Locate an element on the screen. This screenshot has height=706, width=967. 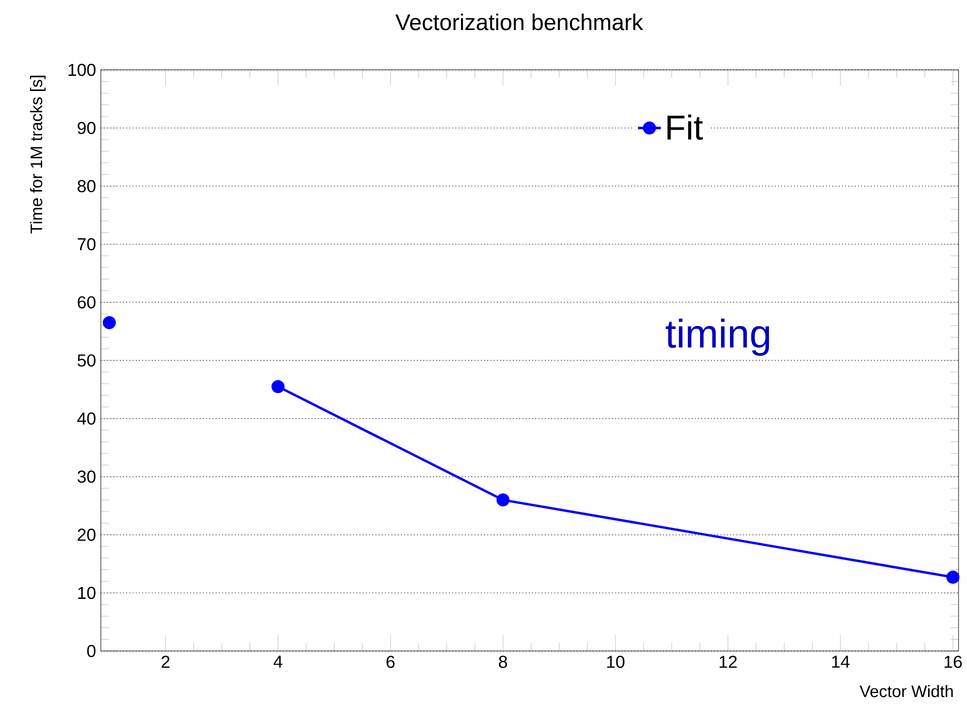
y-tick-label: 30 is located at coordinates (87, 476).